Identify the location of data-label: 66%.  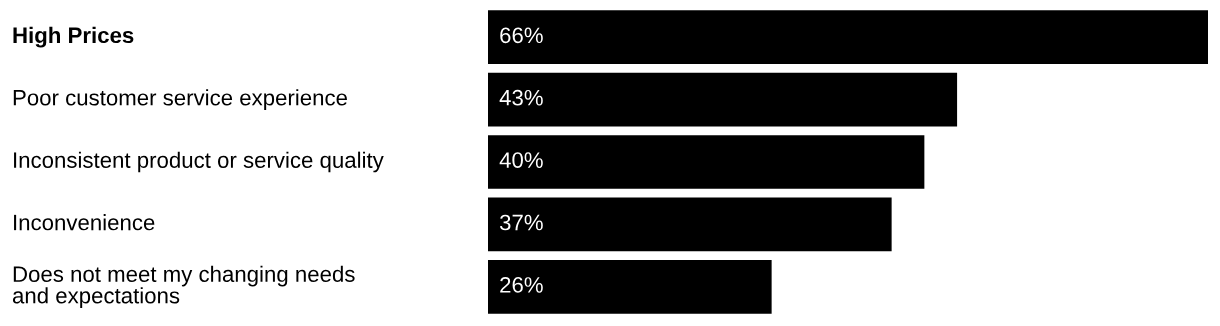
(521, 35).